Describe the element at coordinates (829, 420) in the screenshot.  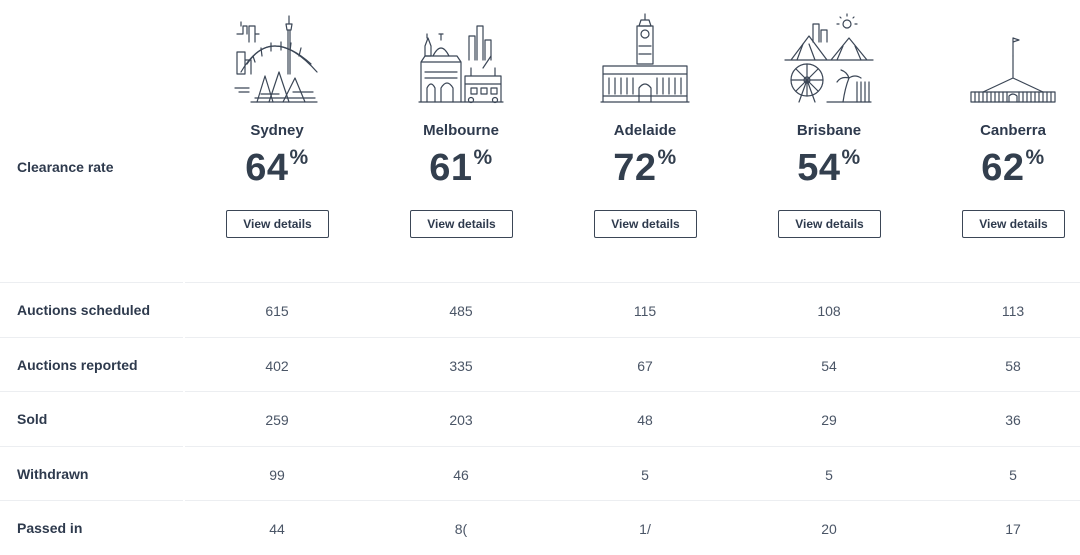
I see `table-cell: 29` at that location.